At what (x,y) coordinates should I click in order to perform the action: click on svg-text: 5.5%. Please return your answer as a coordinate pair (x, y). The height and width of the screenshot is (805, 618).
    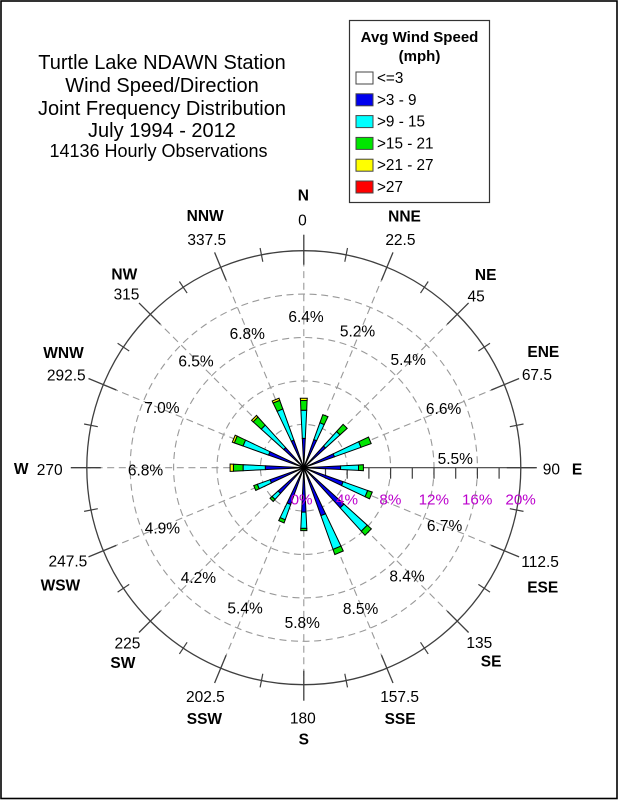
    Looking at the image, I should click on (456, 459).